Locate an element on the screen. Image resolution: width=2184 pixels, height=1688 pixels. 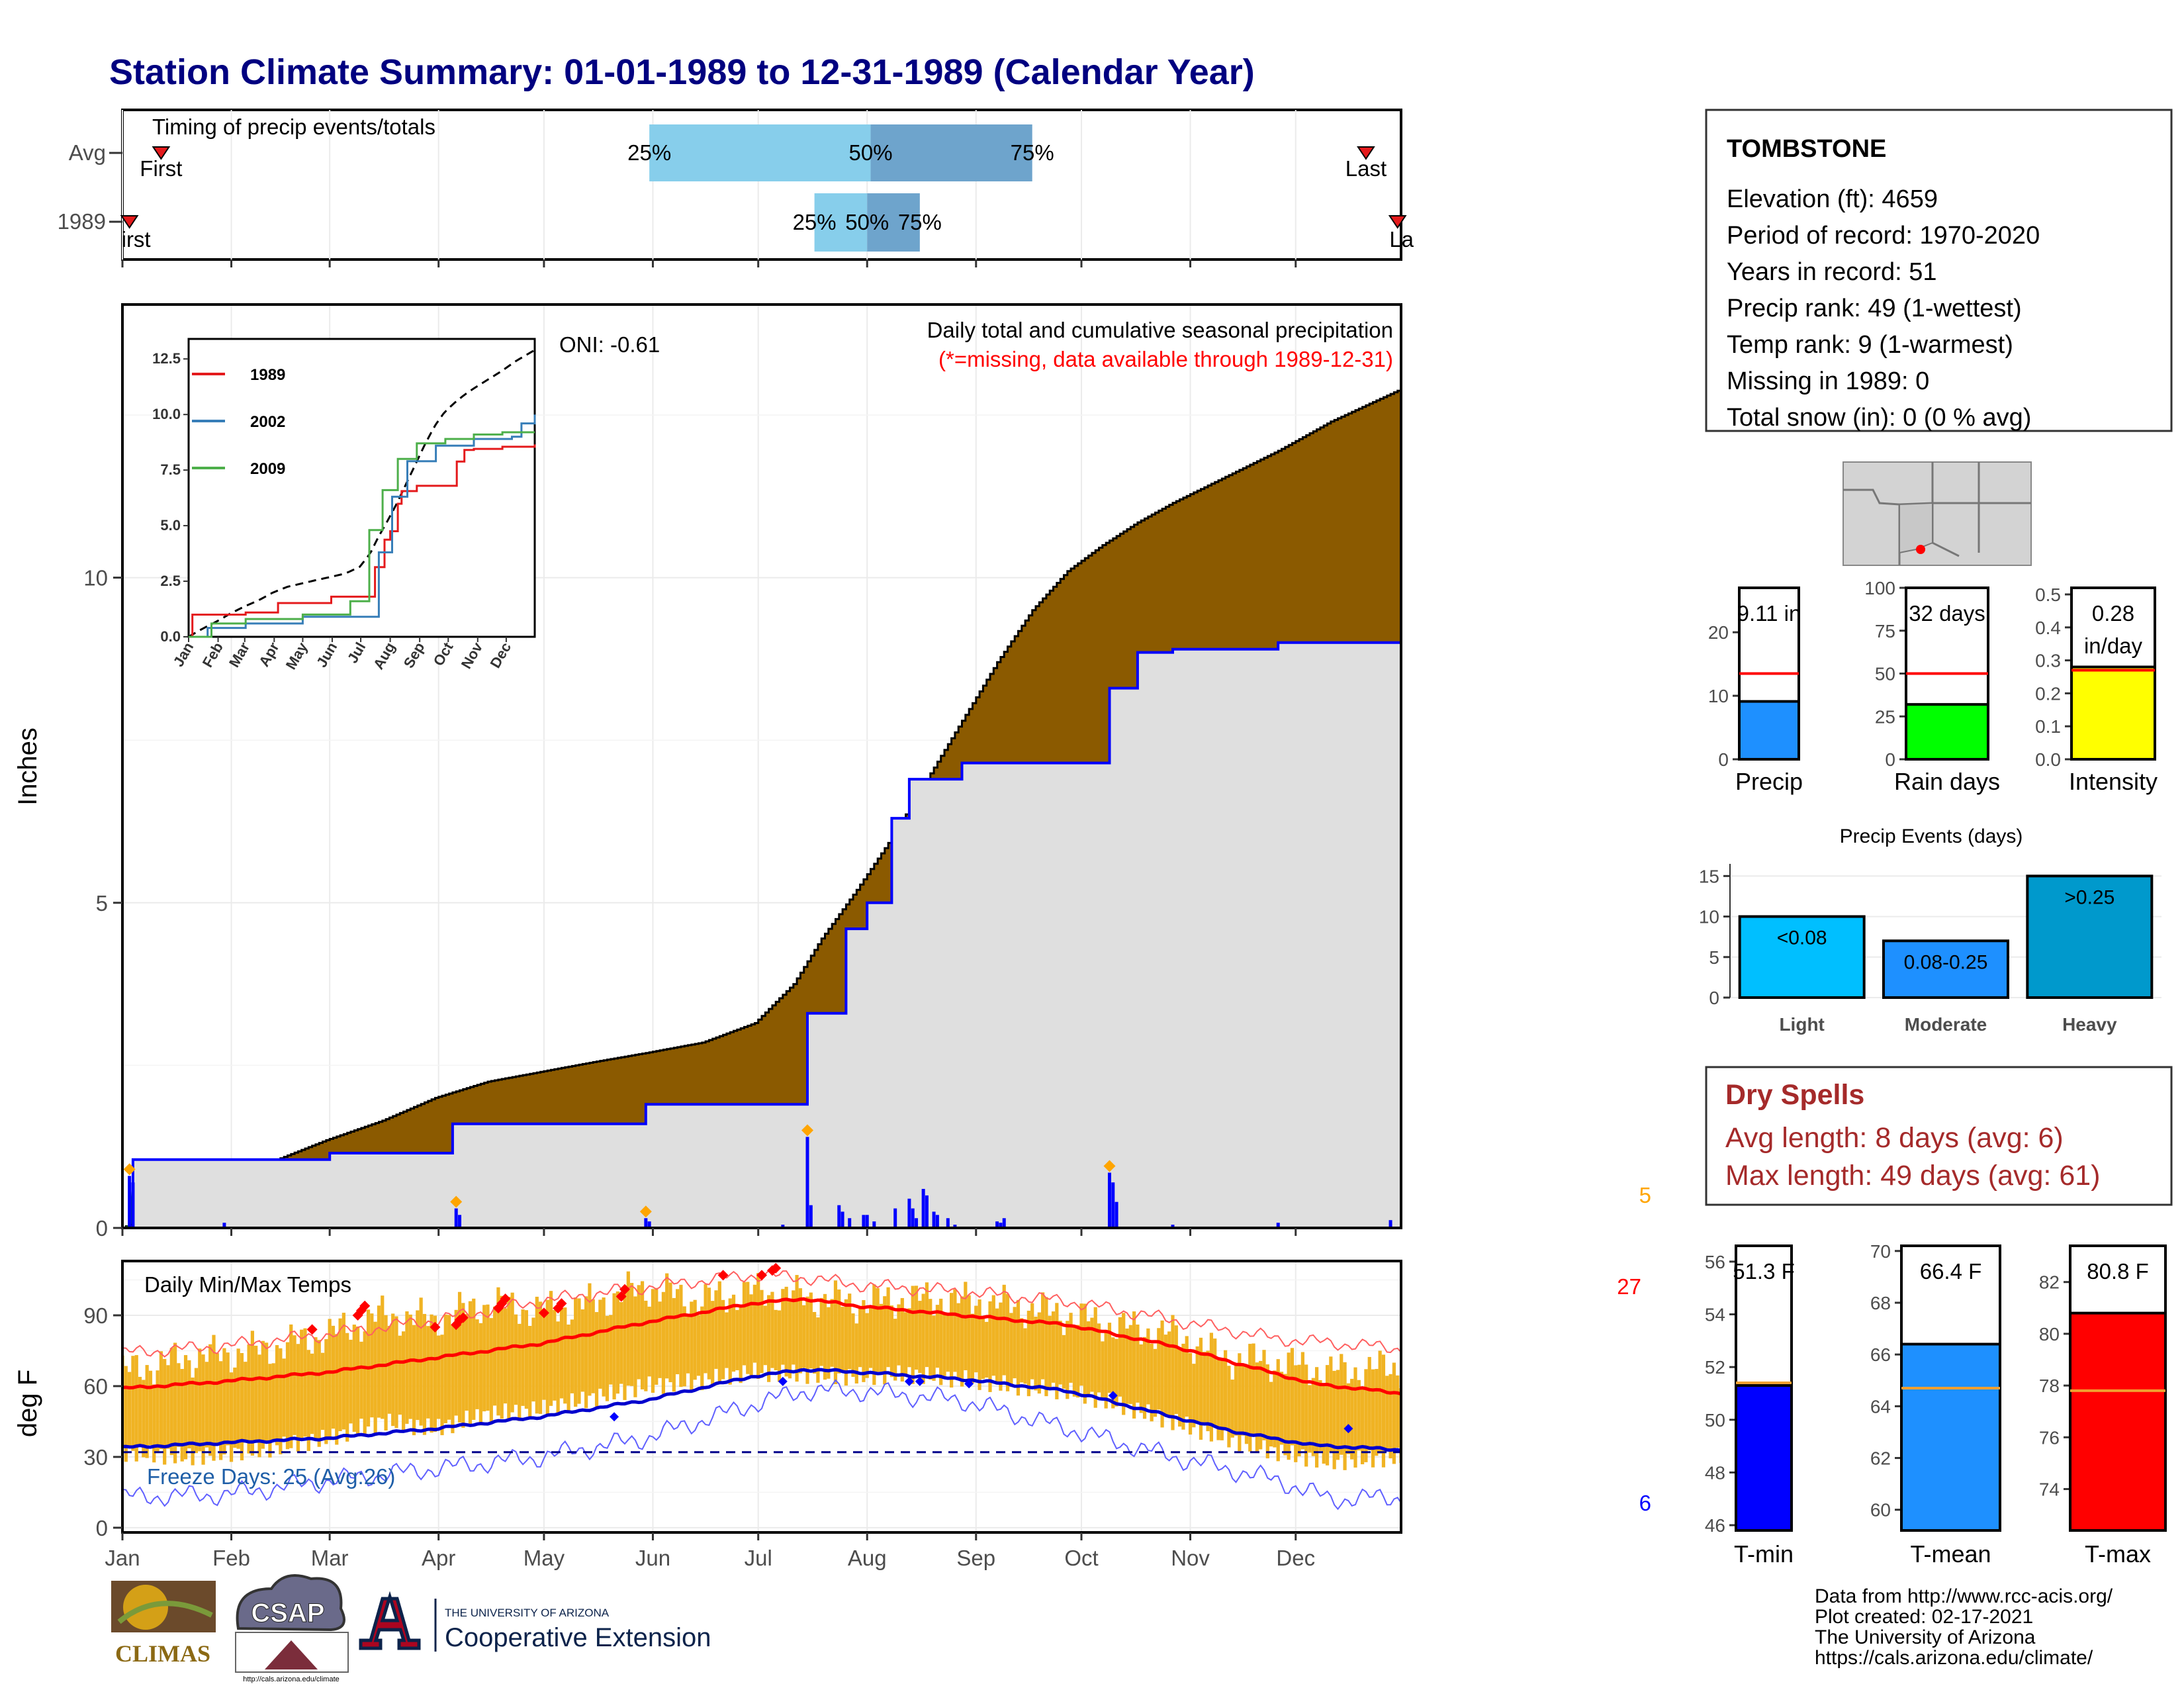
inset-series-line-2009 is located at coordinates (362, 534).